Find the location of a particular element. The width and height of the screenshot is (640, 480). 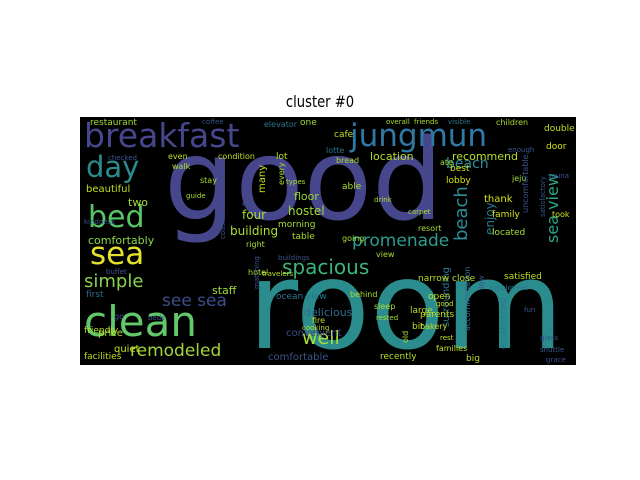

word-children: children is located at coordinates (512, 122).